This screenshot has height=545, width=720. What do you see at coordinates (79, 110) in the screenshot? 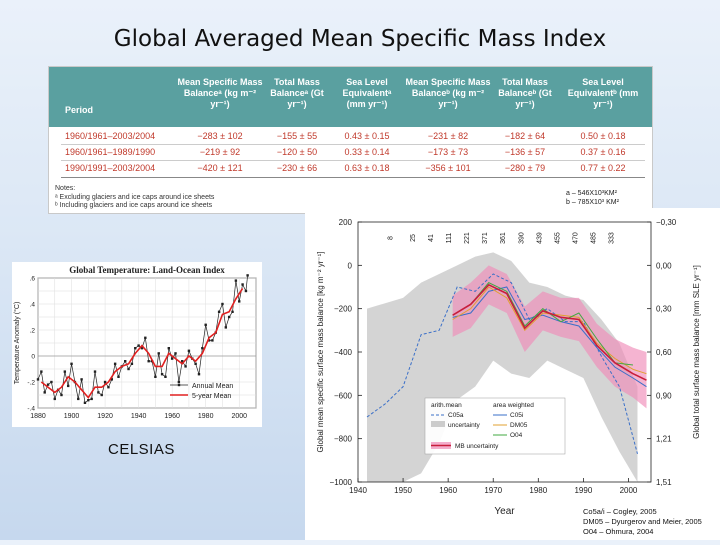
I see `header-period: Period` at bounding box center [79, 110].